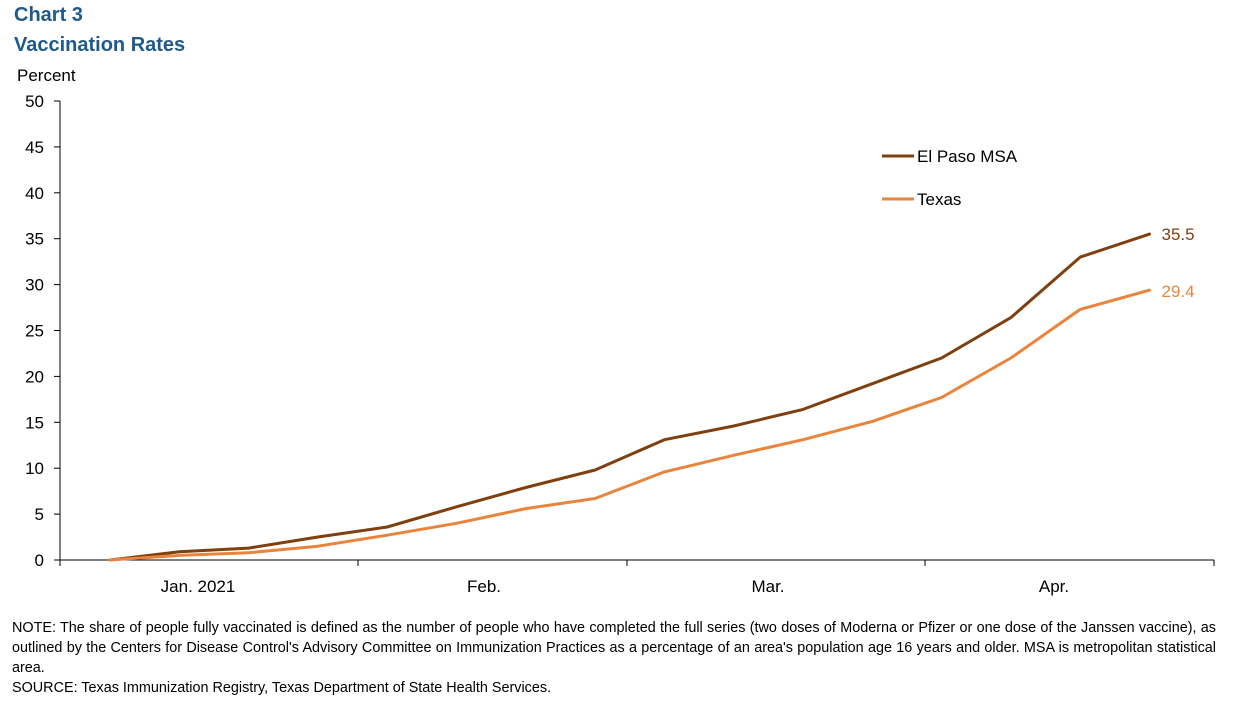  Describe the element at coordinates (34, 376) in the screenshot. I see `y-tick-label: 20` at that location.